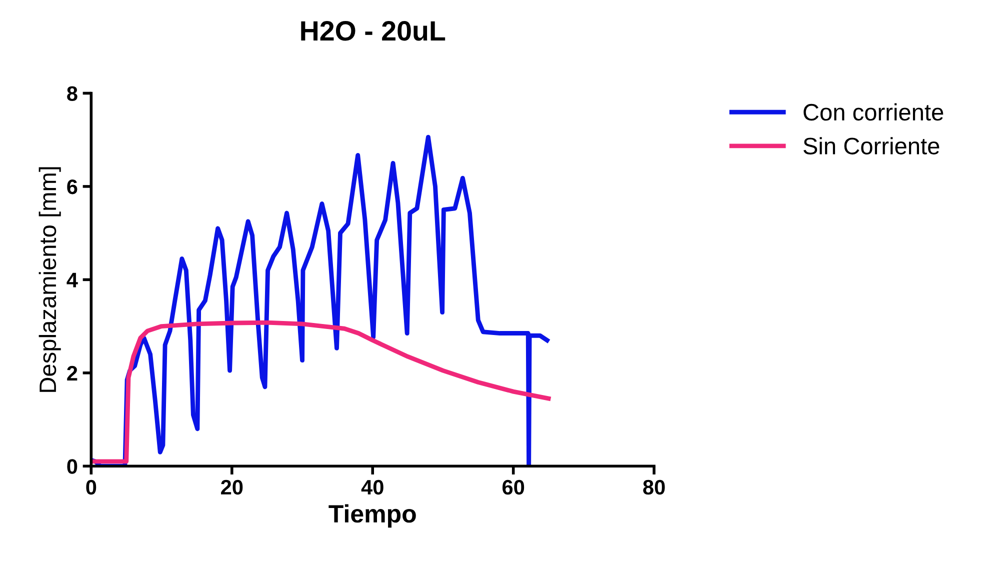 The width and height of the screenshot is (991, 565). What do you see at coordinates (72, 466) in the screenshot?
I see `y-tick-label: 0` at bounding box center [72, 466].